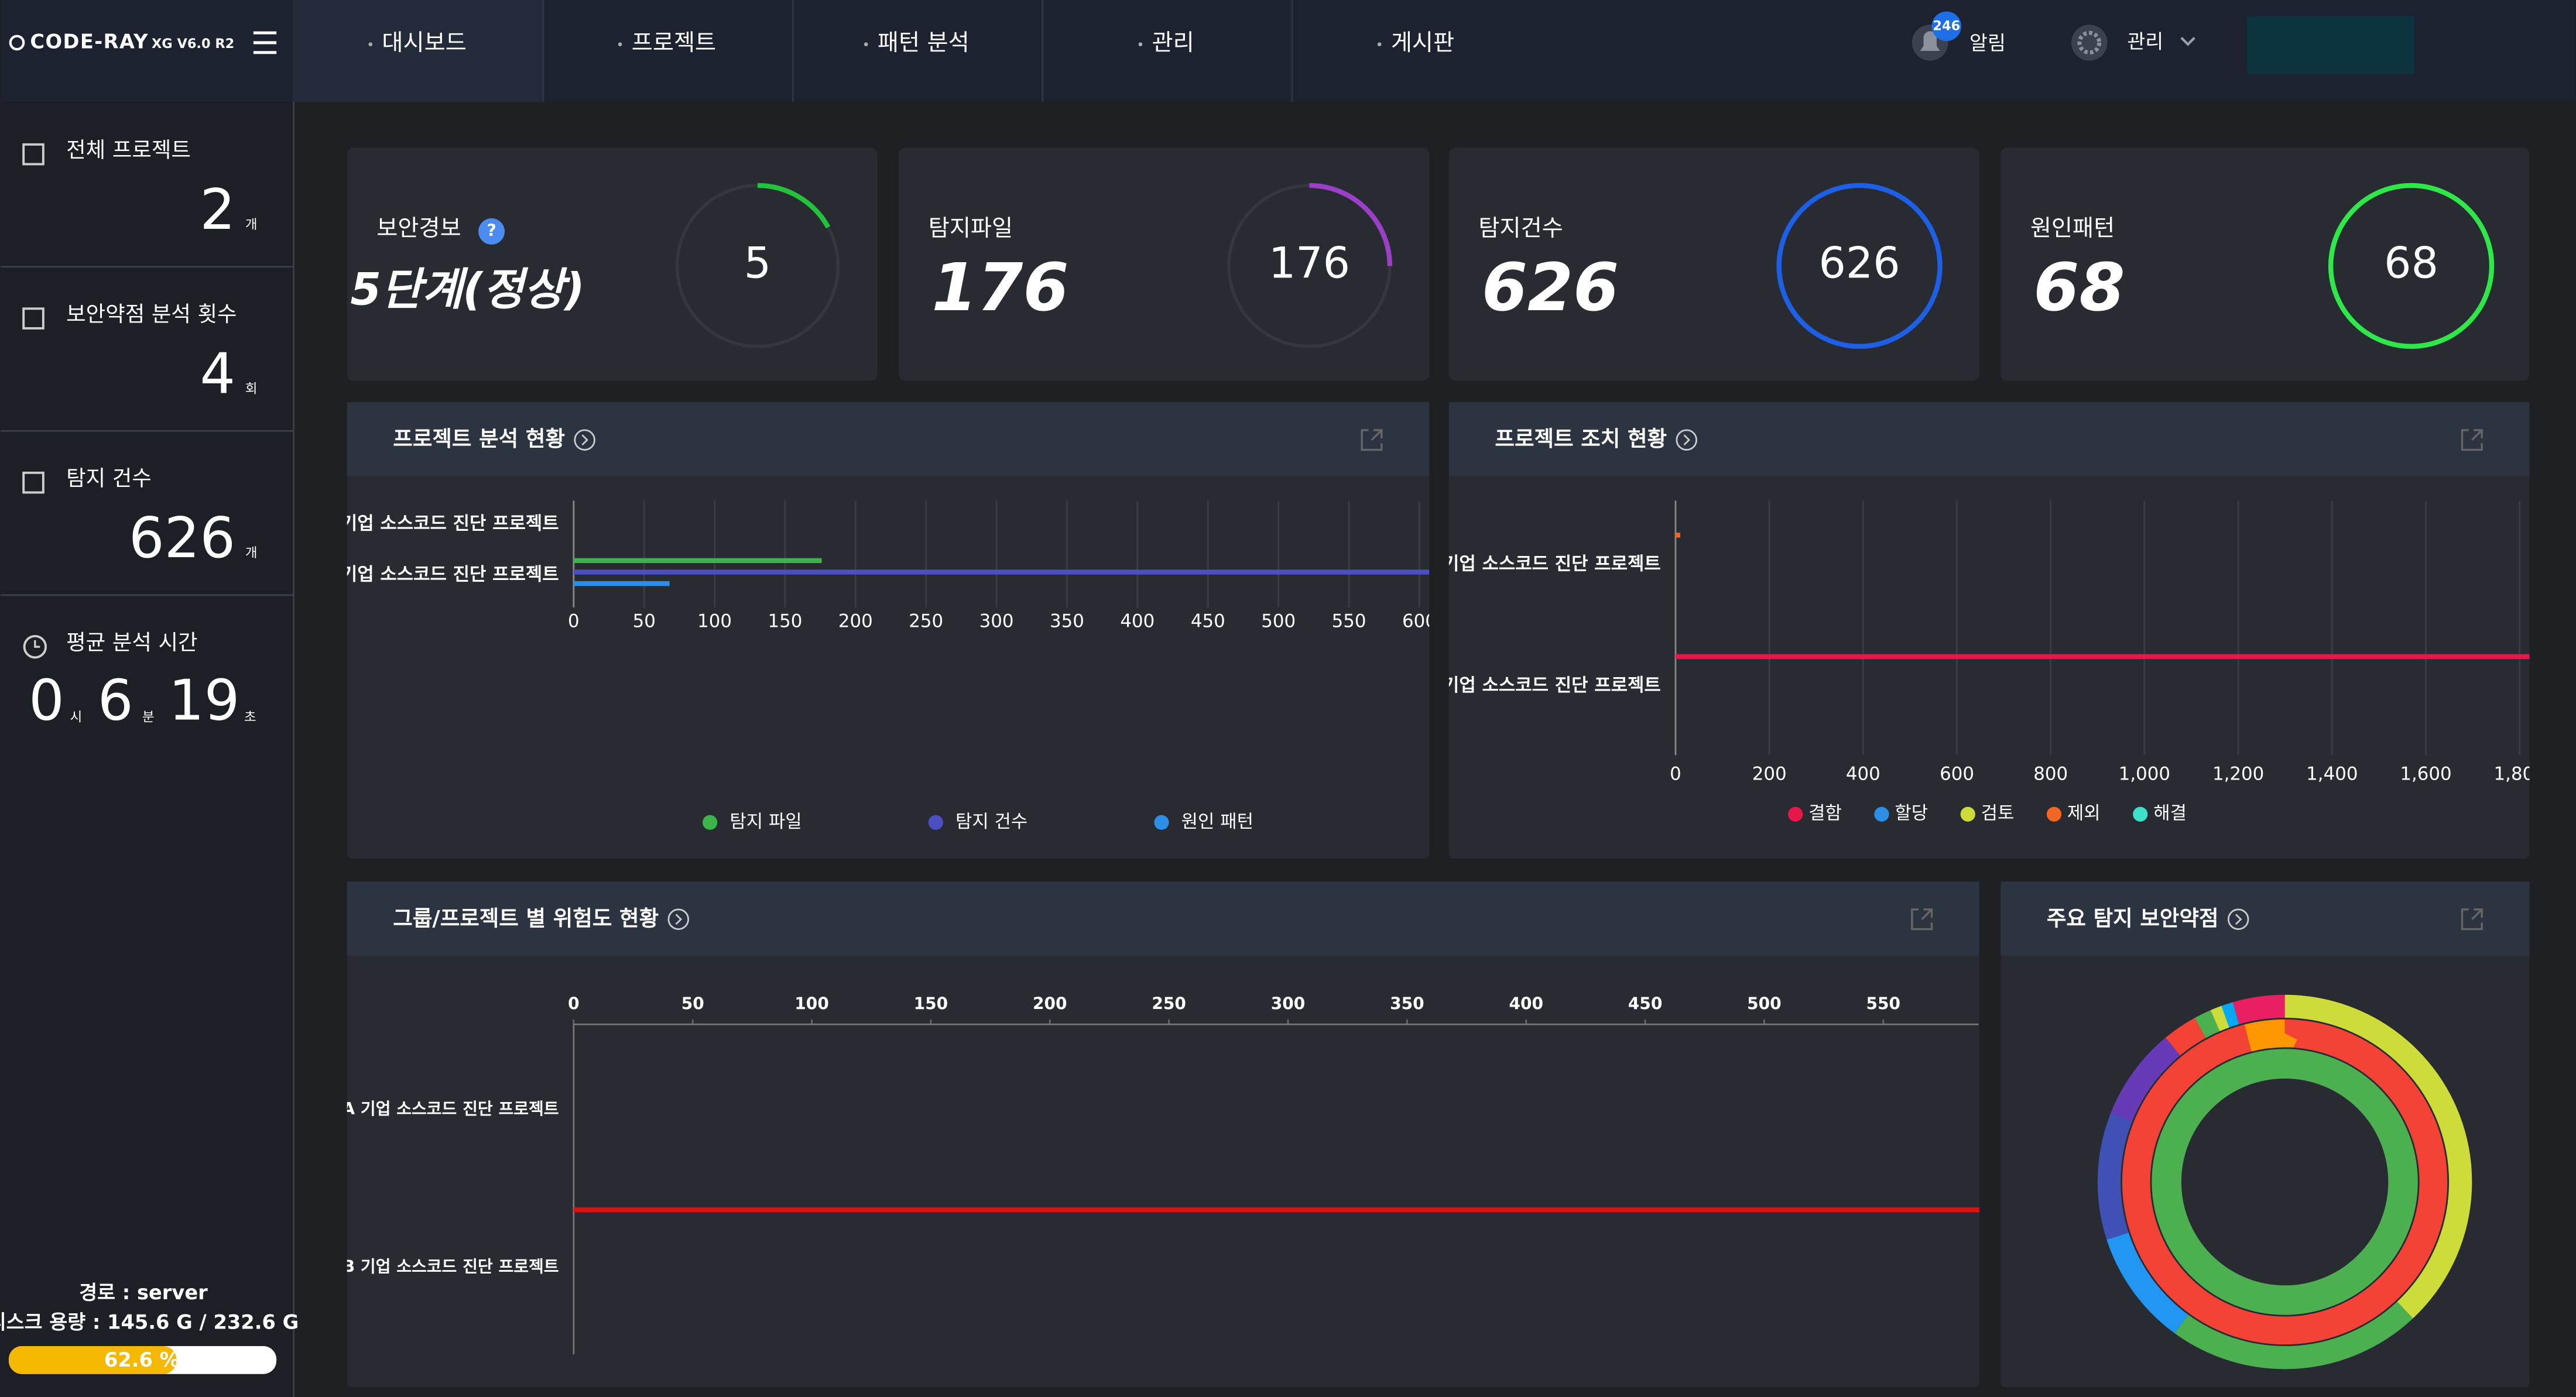  I want to click on alert-label: 알림, so click(1987, 43).